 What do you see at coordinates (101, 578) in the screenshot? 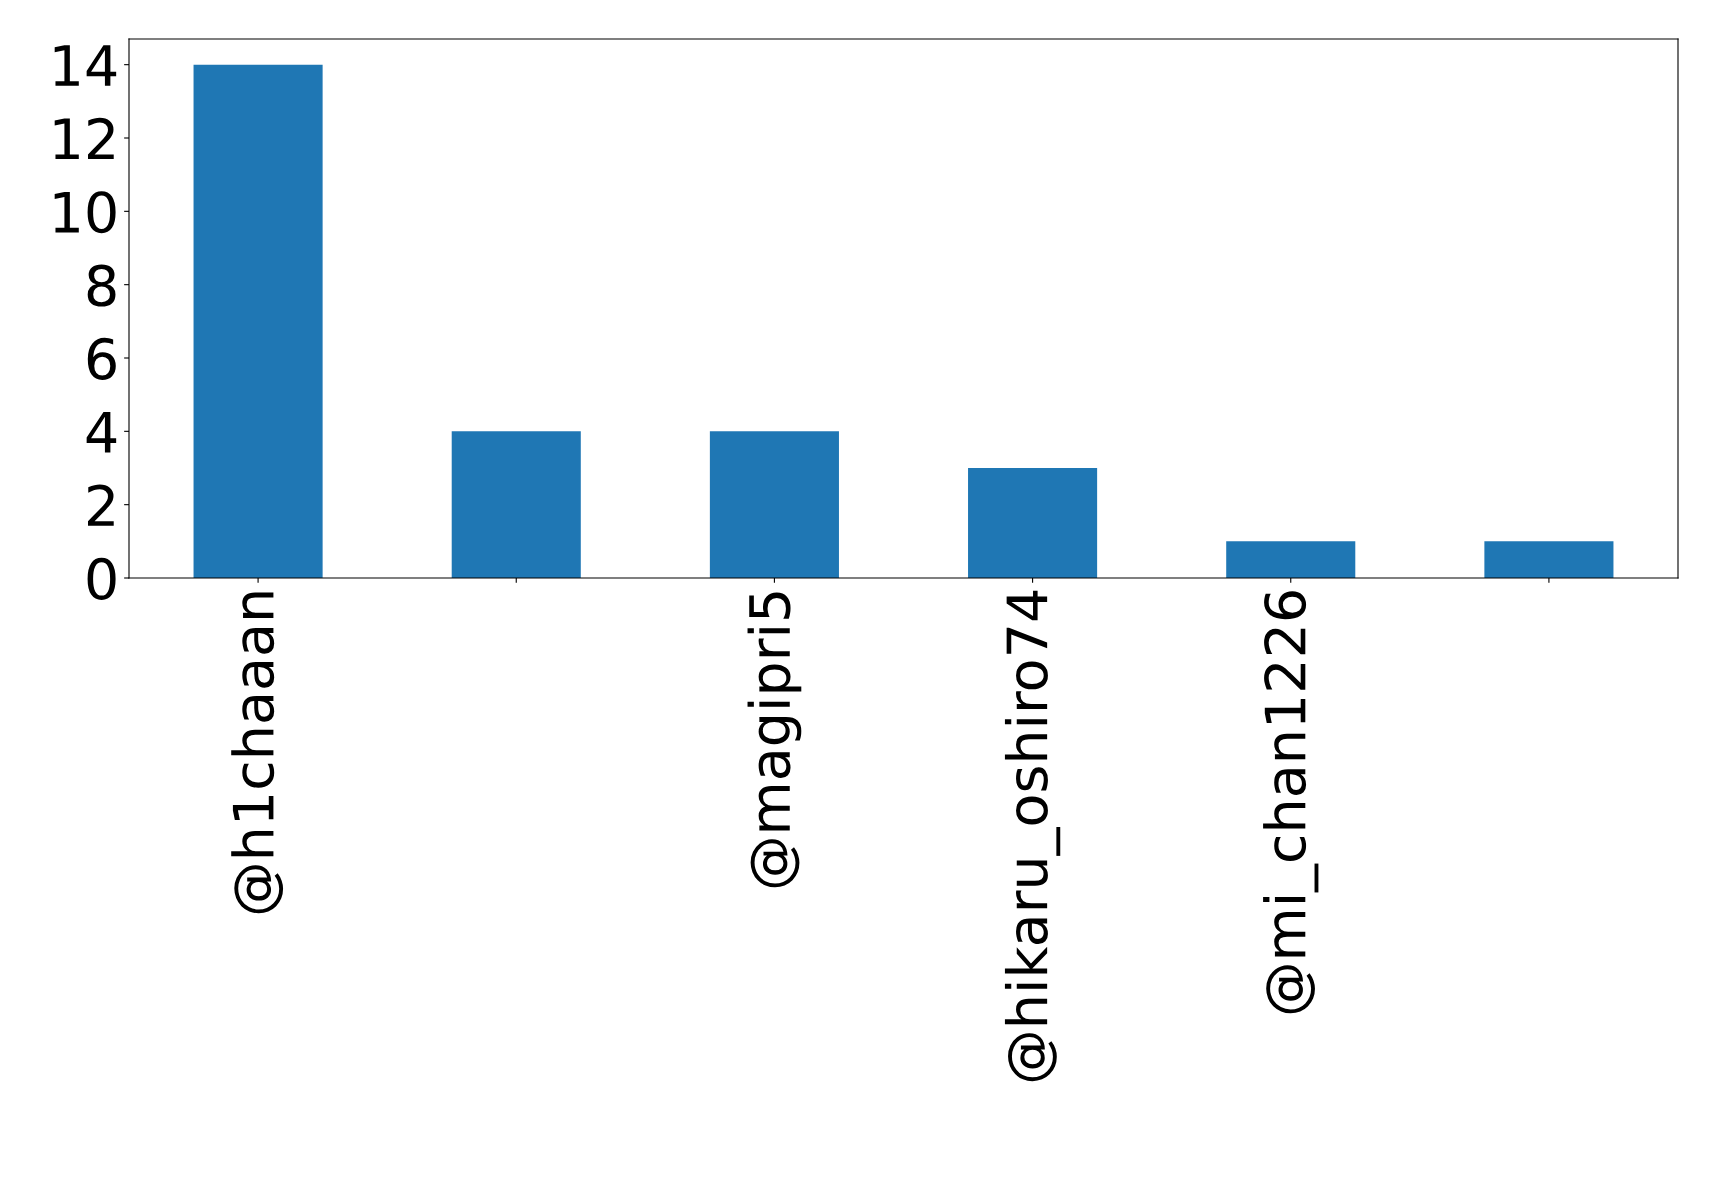
I see `y-tick-label: 0` at bounding box center [101, 578].